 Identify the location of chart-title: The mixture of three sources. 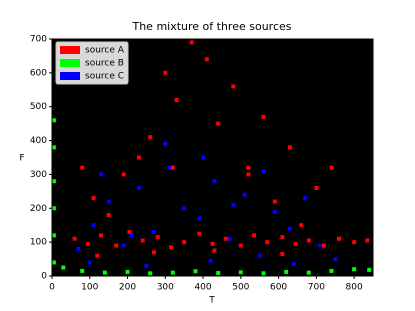
(211, 26).